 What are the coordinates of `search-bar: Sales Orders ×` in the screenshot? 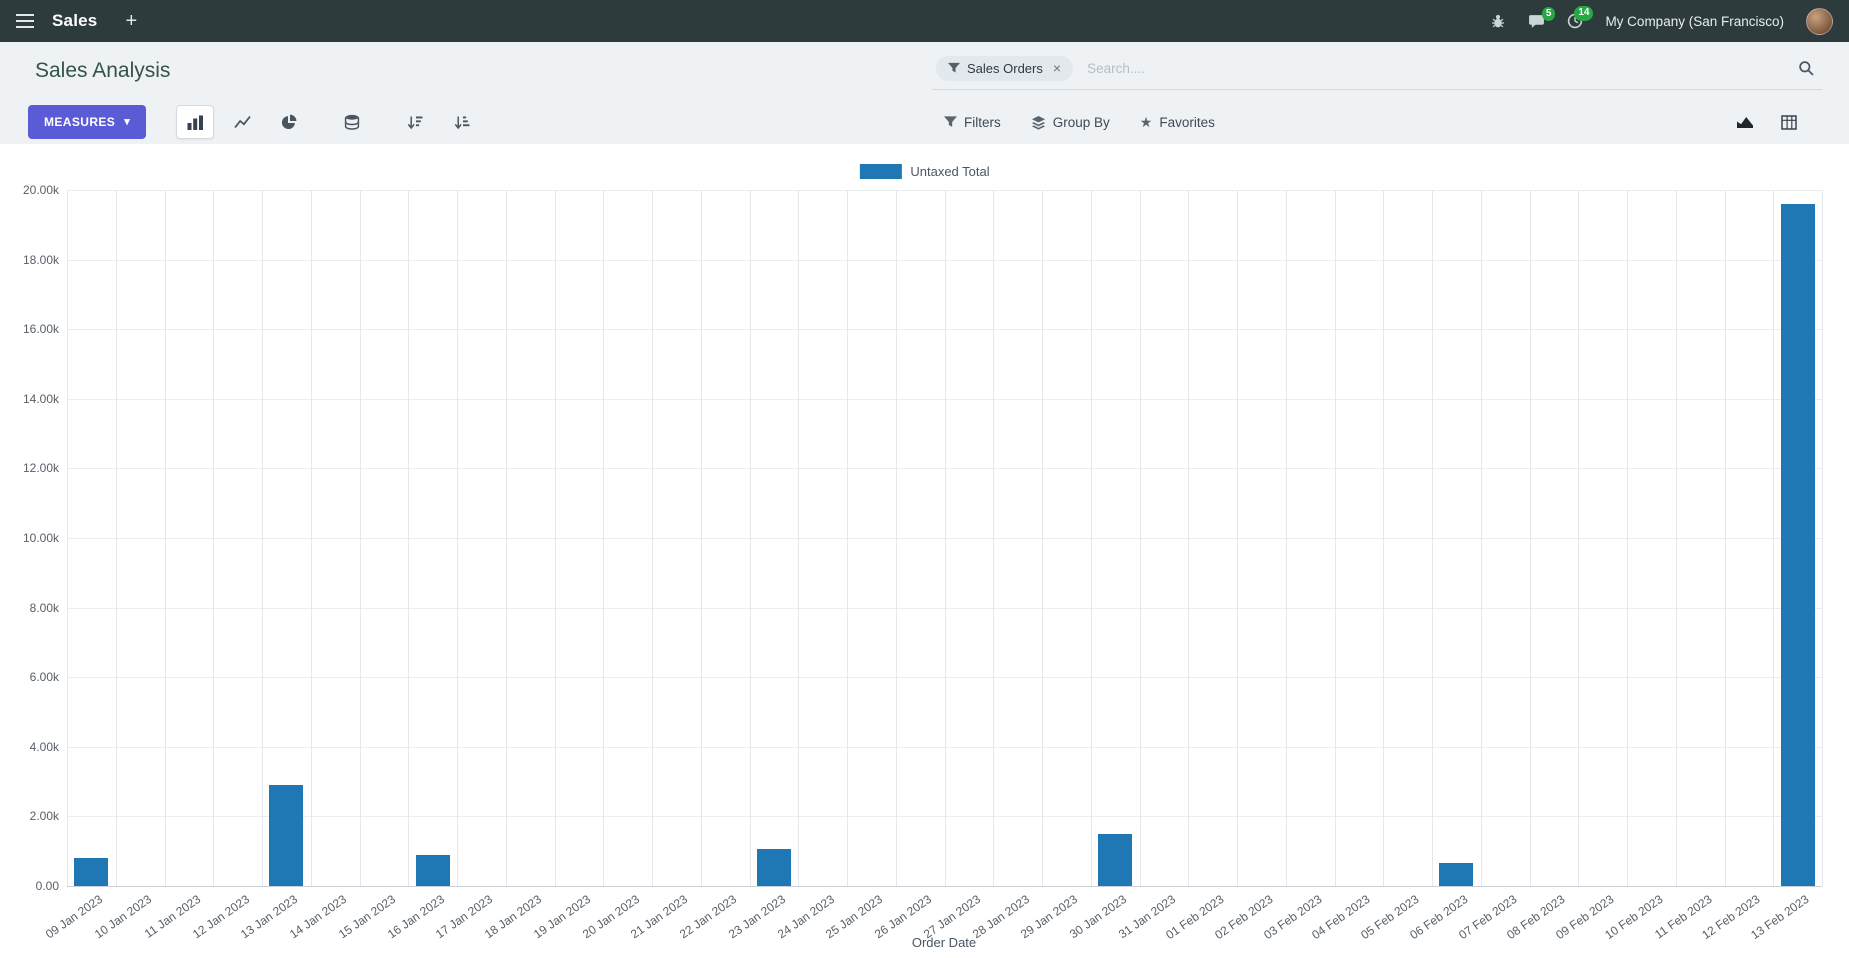 It's located at (1377, 71).